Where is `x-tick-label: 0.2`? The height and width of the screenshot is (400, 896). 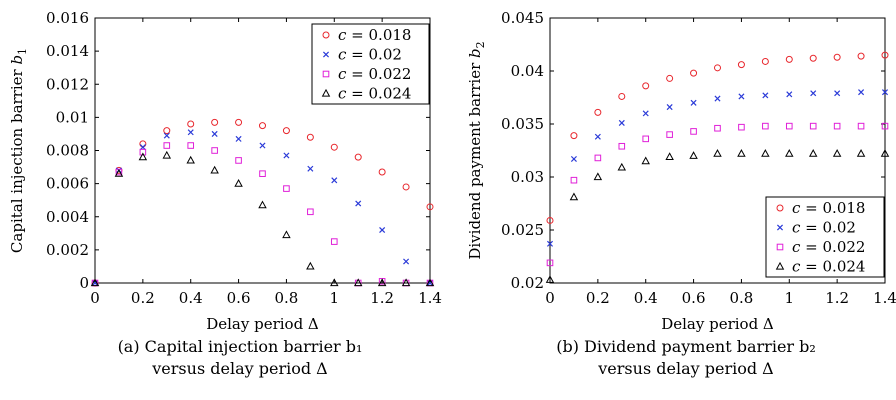
x-tick-label: 0.2 is located at coordinates (598, 298).